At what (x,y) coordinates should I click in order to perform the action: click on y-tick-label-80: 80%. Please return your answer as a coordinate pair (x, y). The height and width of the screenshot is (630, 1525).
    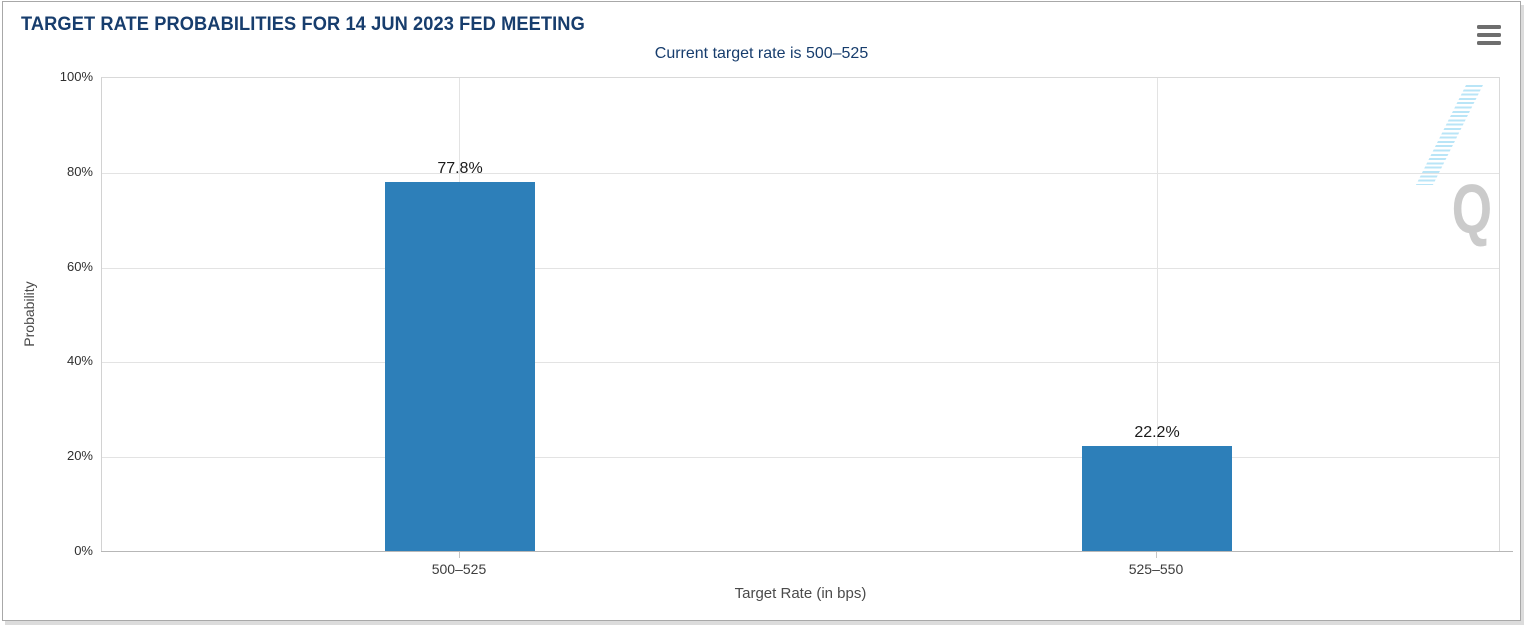
    Looking at the image, I should click on (79, 171).